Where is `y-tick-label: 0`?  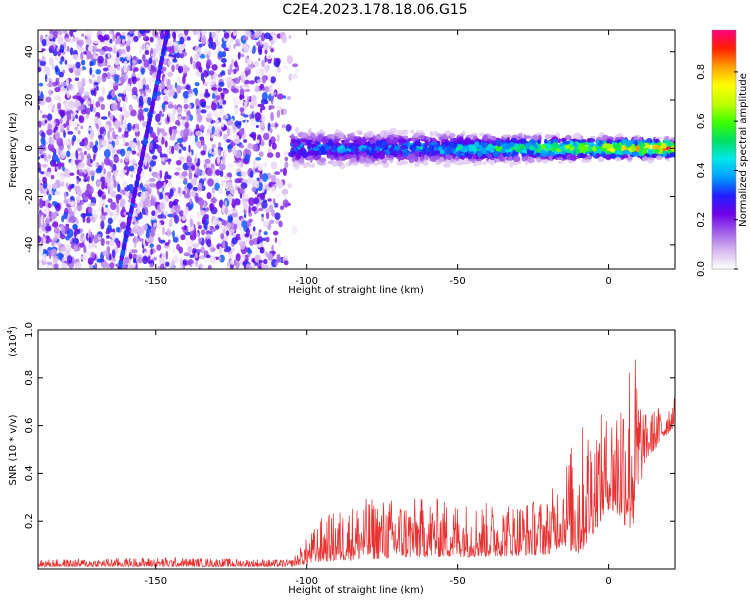 y-tick-label: 0 is located at coordinates (29, 148).